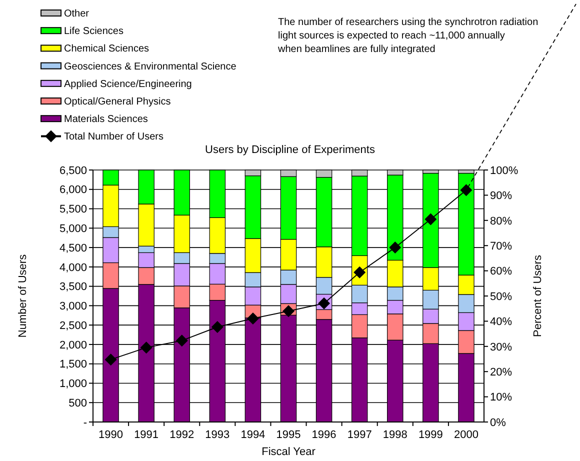 This screenshot has width=580, height=461. I want to click on x-tick-label: 1999, so click(430, 435).